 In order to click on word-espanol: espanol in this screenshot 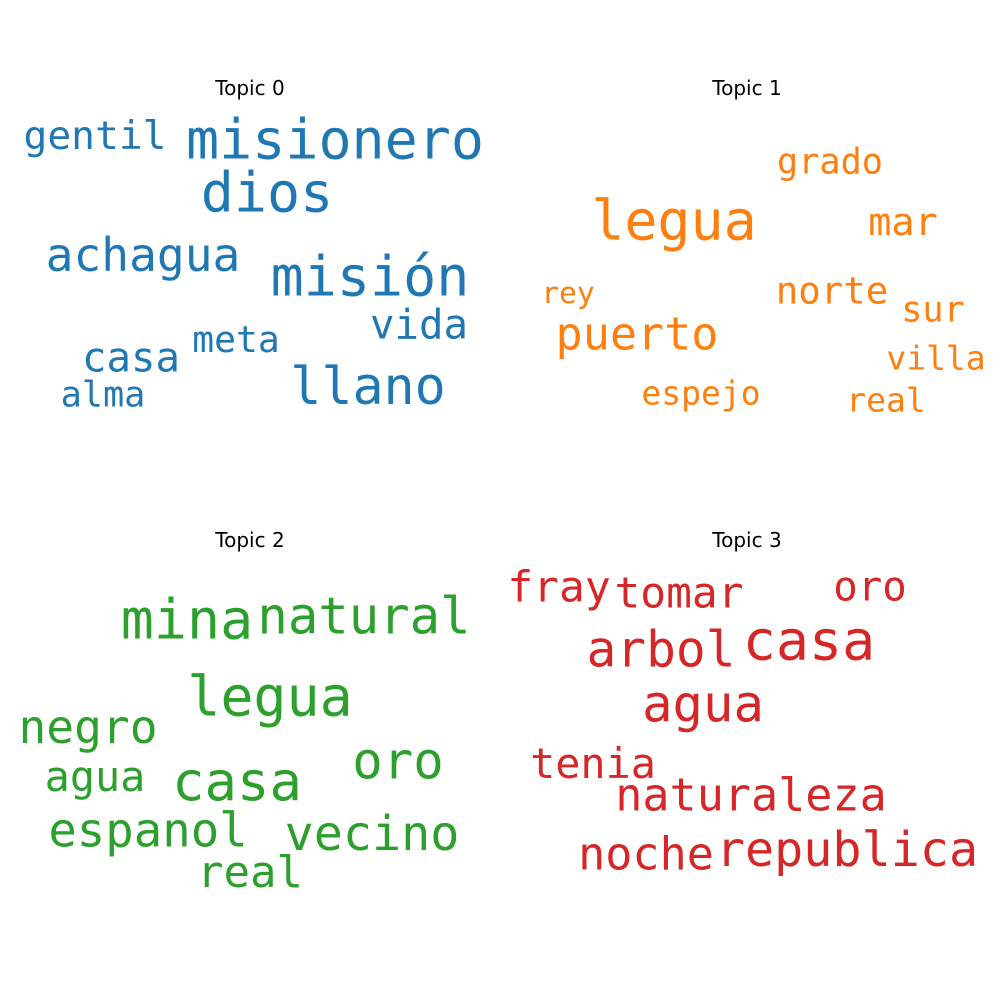, I will do `click(148, 831)`.